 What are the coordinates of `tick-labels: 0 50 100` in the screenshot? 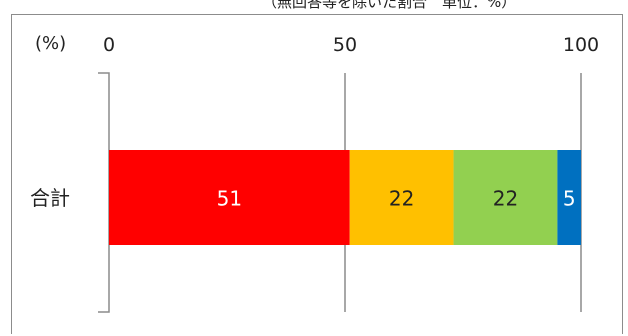 It's located at (351, 45).